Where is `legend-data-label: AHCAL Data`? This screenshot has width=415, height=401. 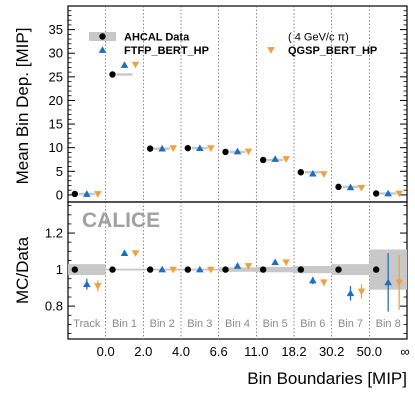
legend-data-label: AHCAL Data is located at coordinates (157, 38).